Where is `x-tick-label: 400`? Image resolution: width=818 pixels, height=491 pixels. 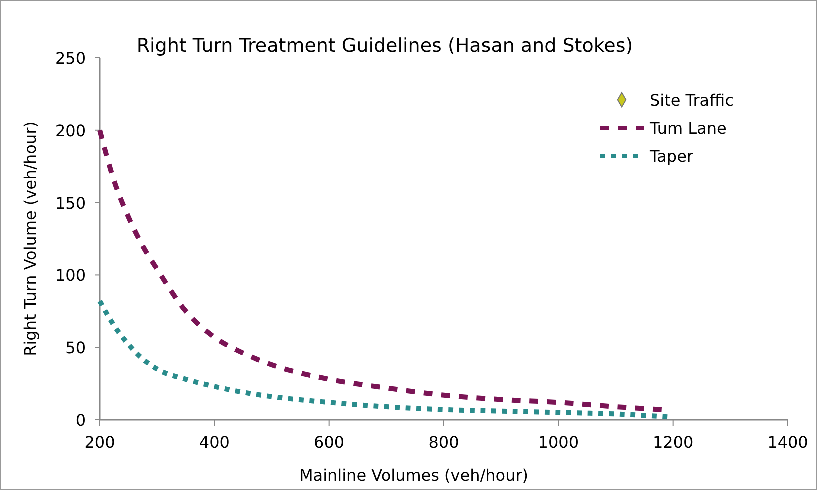
x-tick-label: 400 is located at coordinates (214, 442).